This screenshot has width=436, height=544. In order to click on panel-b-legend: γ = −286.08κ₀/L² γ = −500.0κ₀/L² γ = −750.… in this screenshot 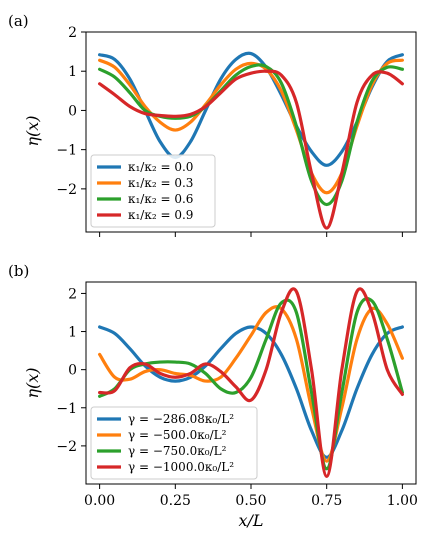, I will do `click(174, 443)`.